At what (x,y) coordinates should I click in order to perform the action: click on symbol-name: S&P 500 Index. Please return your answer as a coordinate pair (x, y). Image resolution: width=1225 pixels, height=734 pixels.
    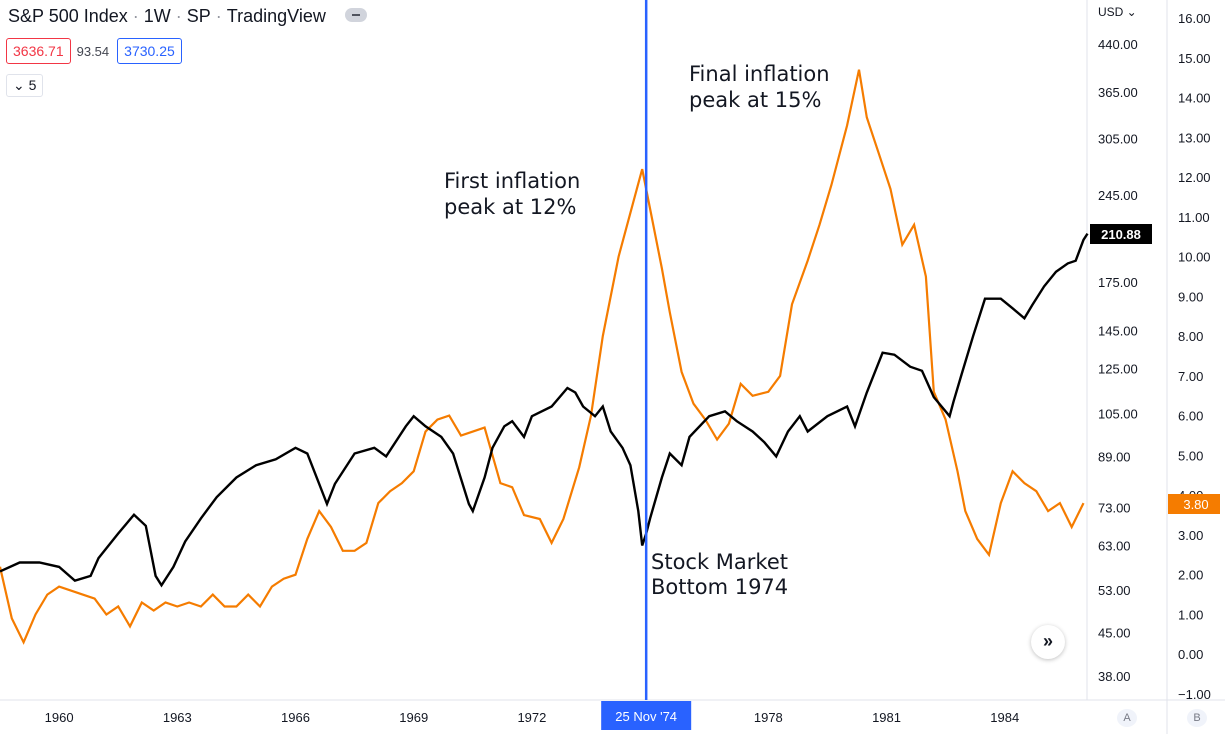
    Looking at the image, I should click on (68, 16).